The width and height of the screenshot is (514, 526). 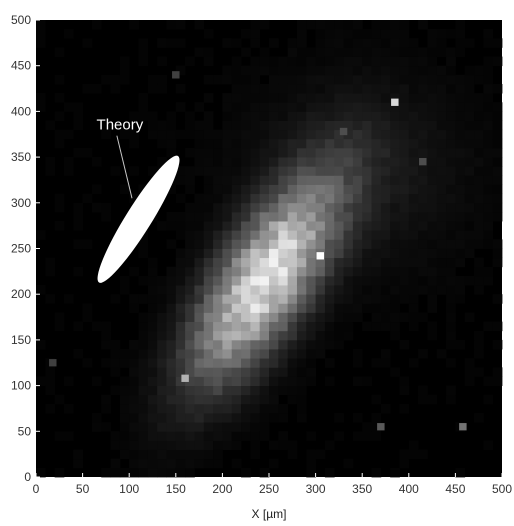 I want to click on x-tick-label: 0, so click(x=36, y=489).